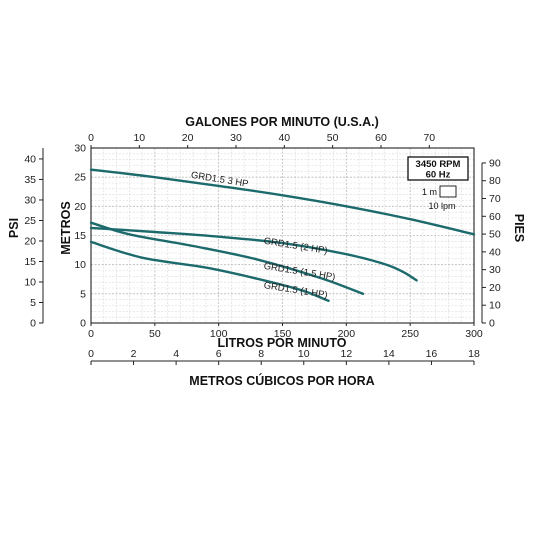 This screenshot has width=533, height=533. I want to click on series-label-3: GRD1.5 (1.5 HP), so click(299, 272).